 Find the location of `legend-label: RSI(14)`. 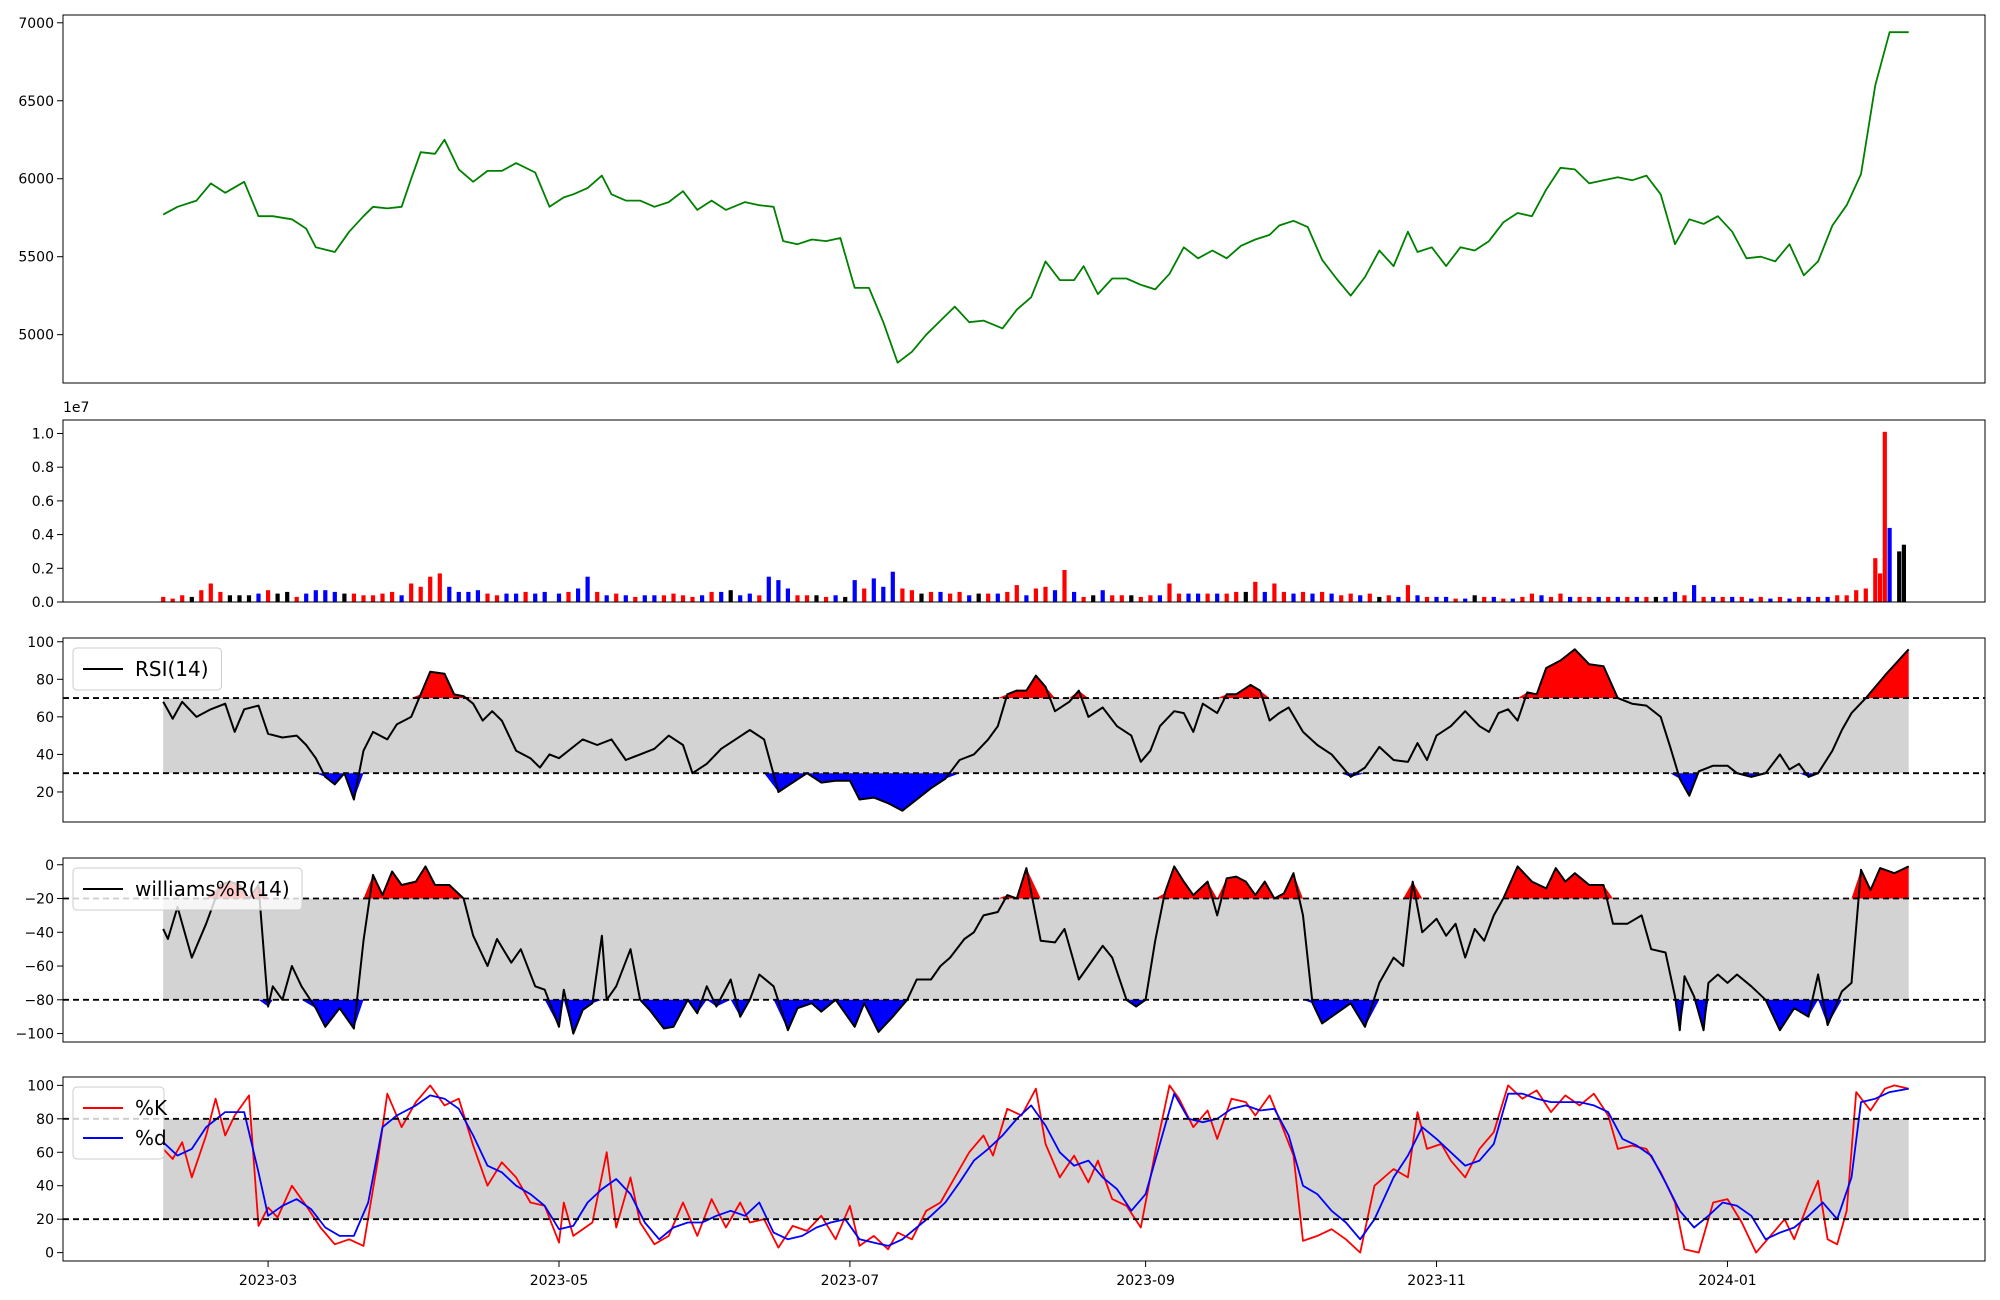

legend-label: RSI(14) is located at coordinates (172, 669).